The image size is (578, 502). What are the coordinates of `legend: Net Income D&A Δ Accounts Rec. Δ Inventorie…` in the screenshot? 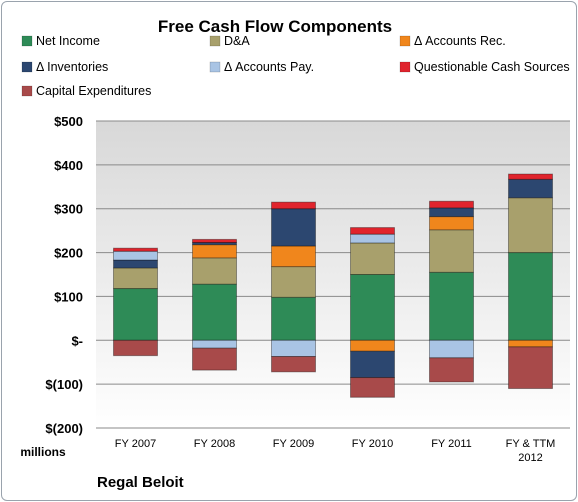 It's located at (295, 66).